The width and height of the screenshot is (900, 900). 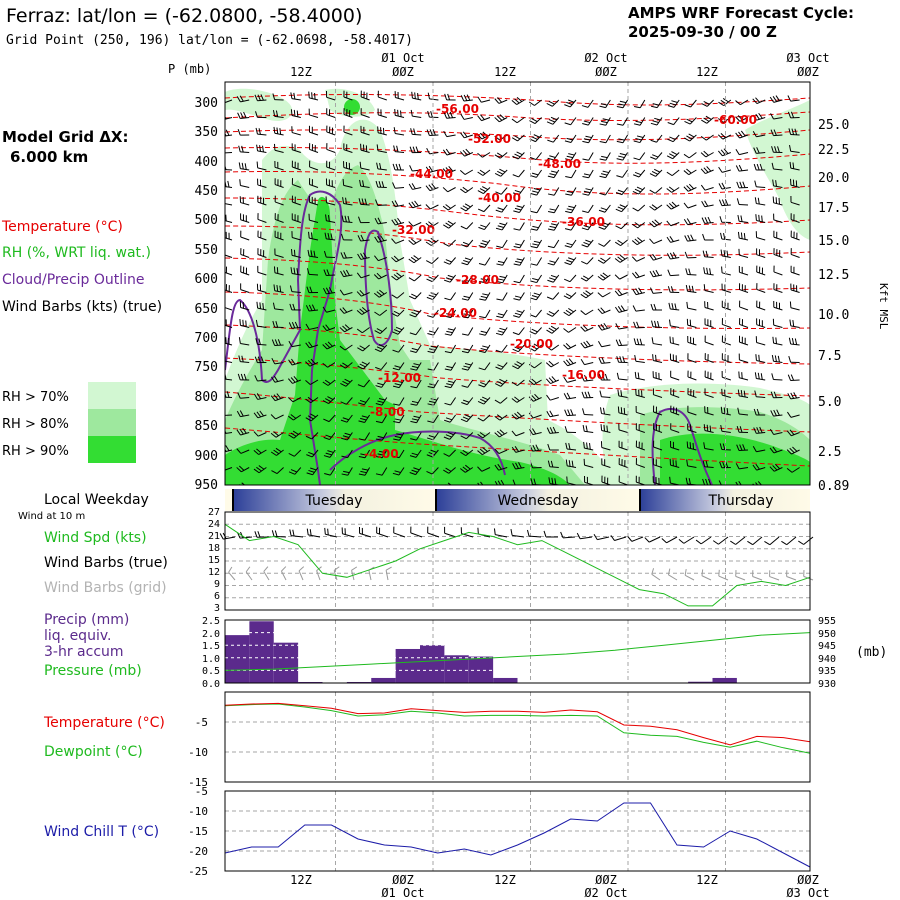 I want to click on top-hour-label: ØØZ, so click(x=606, y=72).